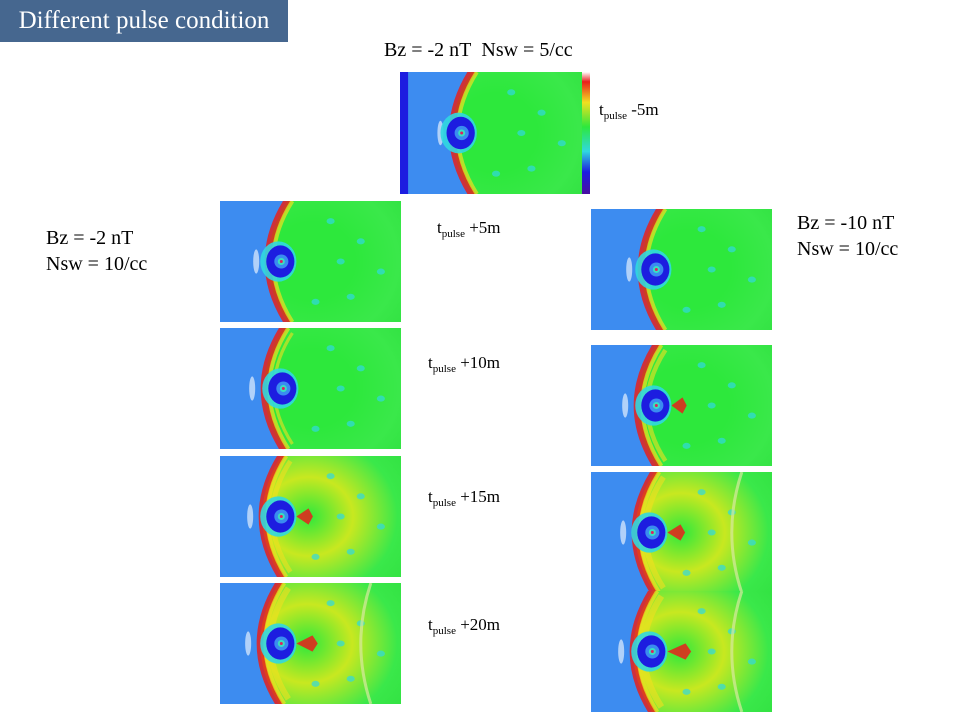 This screenshot has height=720, width=960. What do you see at coordinates (96, 251) in the screenshot?
I see `left-condition-label: Bz = -2 nT Nsw = 10/cc` at bounding box center [96, 251].